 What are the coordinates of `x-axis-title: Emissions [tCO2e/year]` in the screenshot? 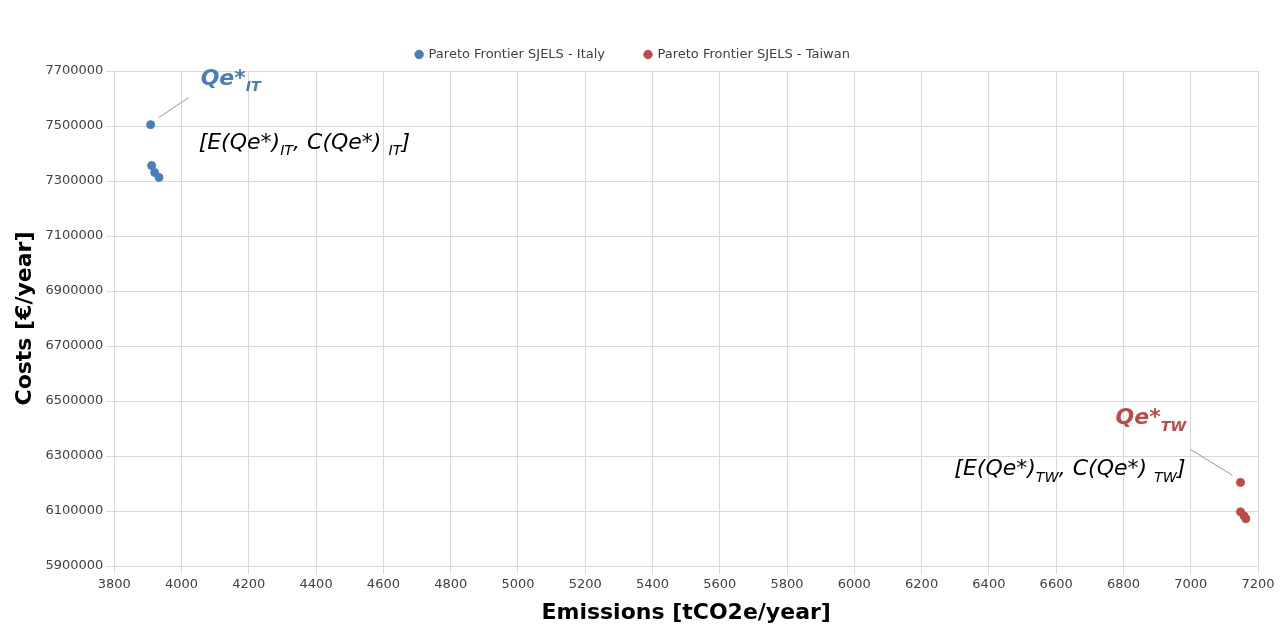 It's located at (686, 611).